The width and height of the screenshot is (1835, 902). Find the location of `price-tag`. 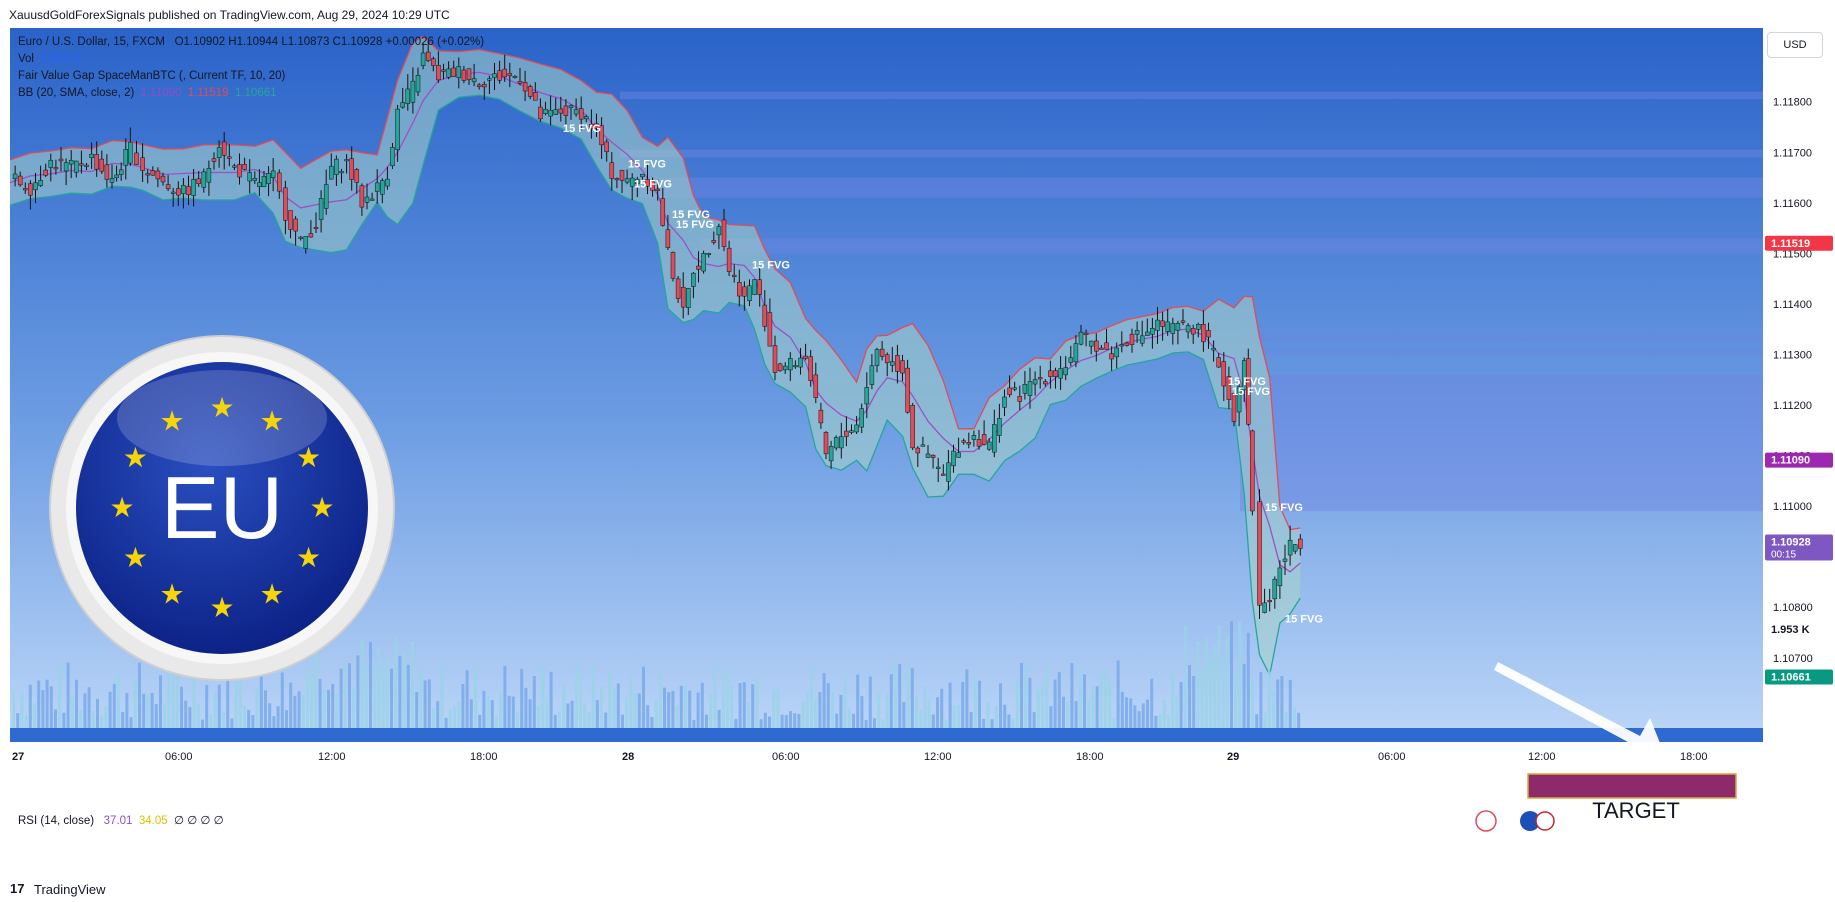

price-tag is located at coordinates (1799, 243).